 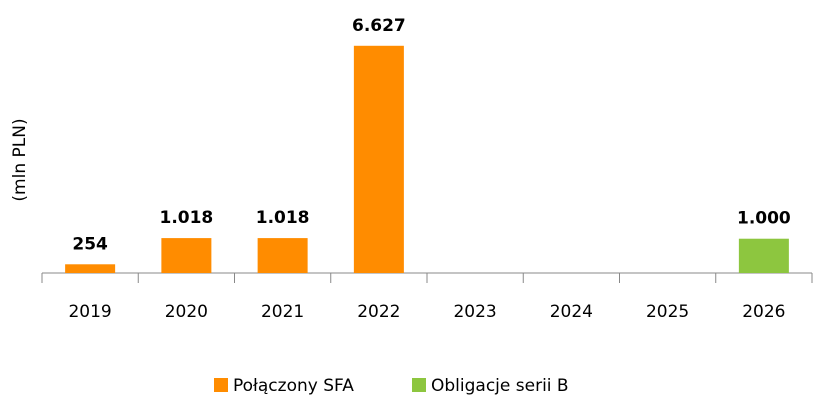 What do you see at coordinates (379, 26) in the screenshot?
I see `data-label: 6.627` at bounding box center [379, 26].